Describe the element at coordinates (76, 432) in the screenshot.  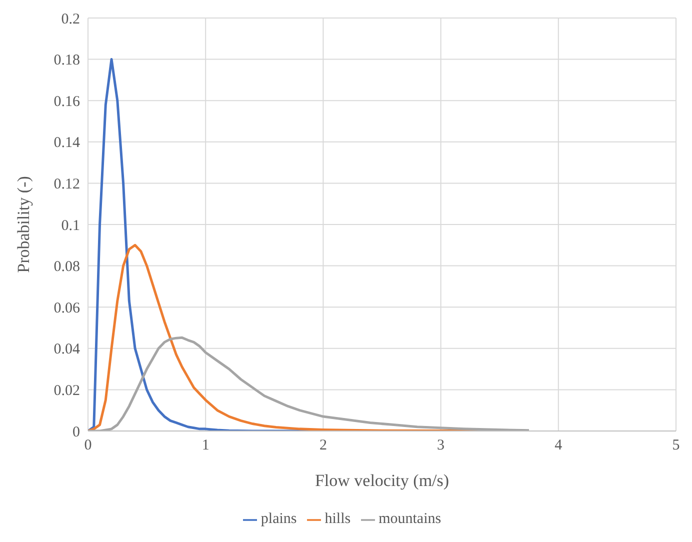
I see `y-tick-label: 0` at that location.